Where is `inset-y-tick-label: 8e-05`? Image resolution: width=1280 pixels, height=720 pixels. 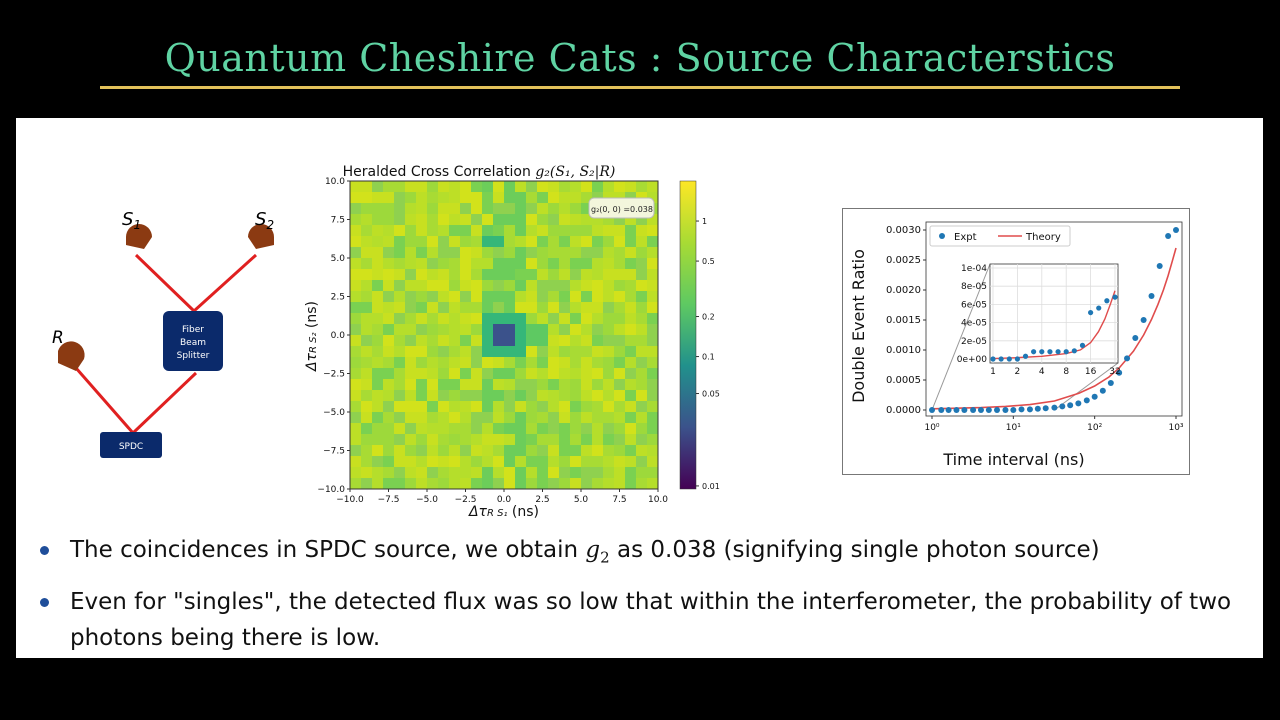
inset-y-tick-label: 8e-05 is located at coordinates (974, 287).